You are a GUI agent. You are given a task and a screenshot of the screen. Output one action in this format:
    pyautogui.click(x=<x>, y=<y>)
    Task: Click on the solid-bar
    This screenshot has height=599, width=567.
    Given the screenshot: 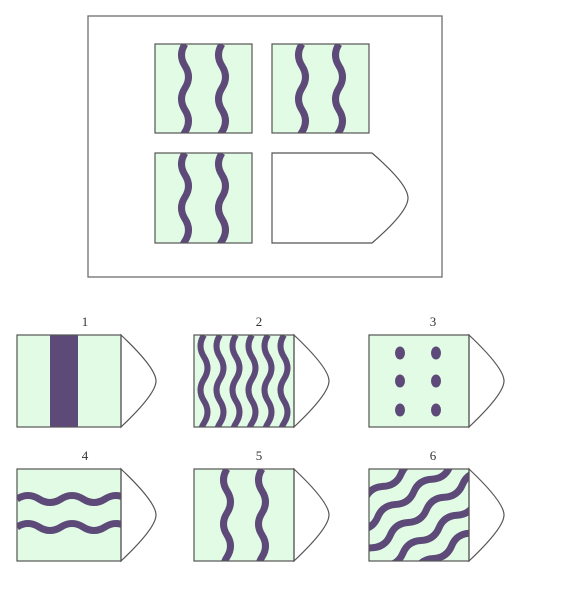 What is the action you would take?
    pyautogui.click(x=64, y=381)
    